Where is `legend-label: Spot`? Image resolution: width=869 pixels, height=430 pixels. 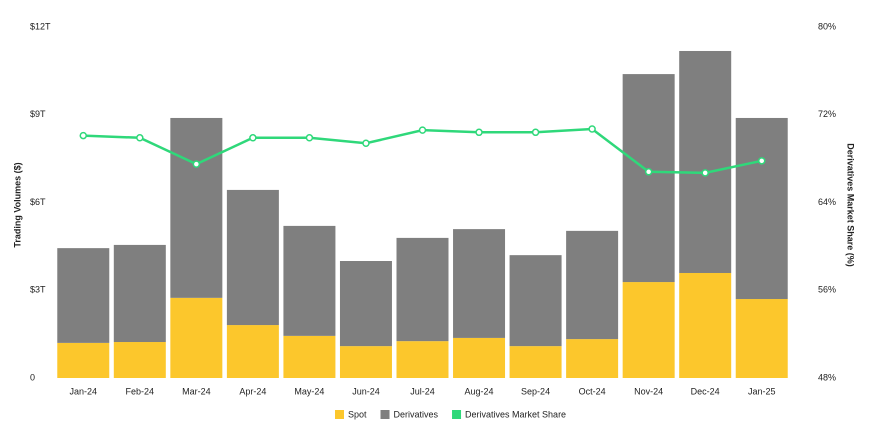
legend-label: Spot is located at coordinates (357, 414).